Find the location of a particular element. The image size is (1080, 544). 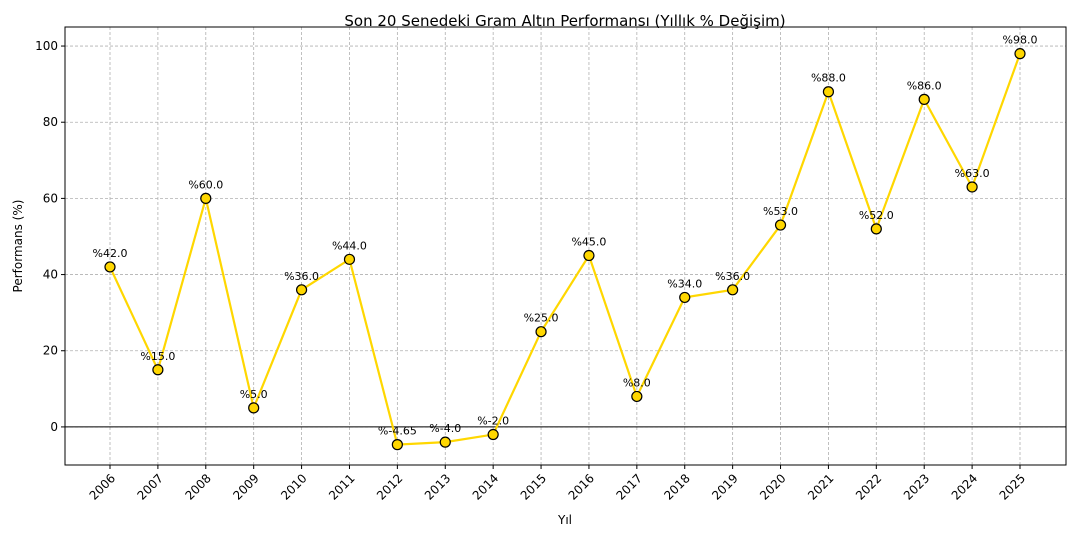

data-label: %34.0 is located at coordinates (684, 283).